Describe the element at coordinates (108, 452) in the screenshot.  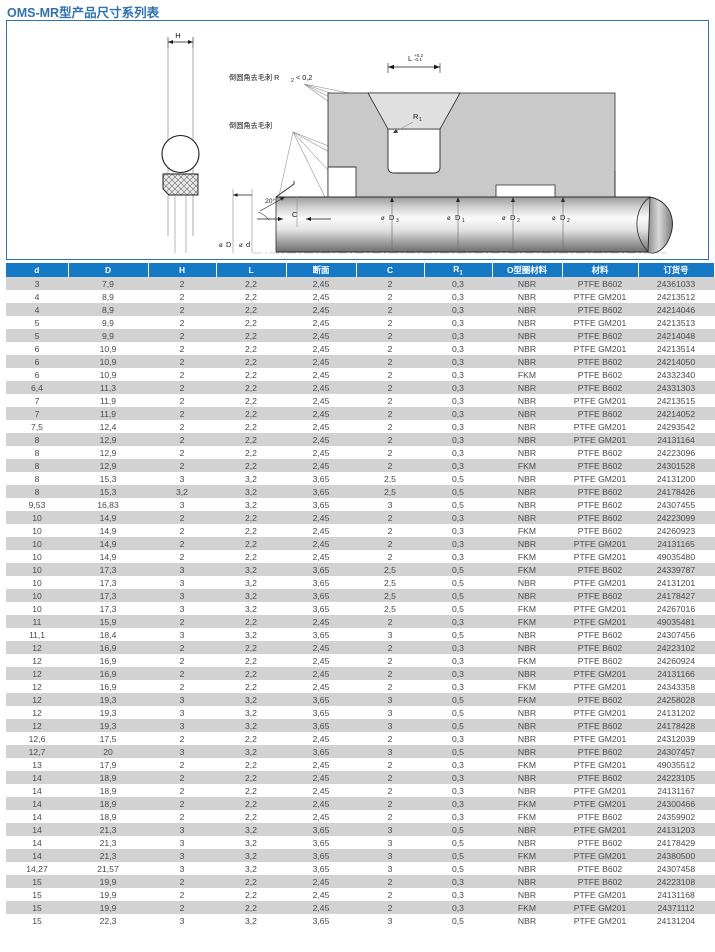
I see `cell-D: 12,9` at that location.